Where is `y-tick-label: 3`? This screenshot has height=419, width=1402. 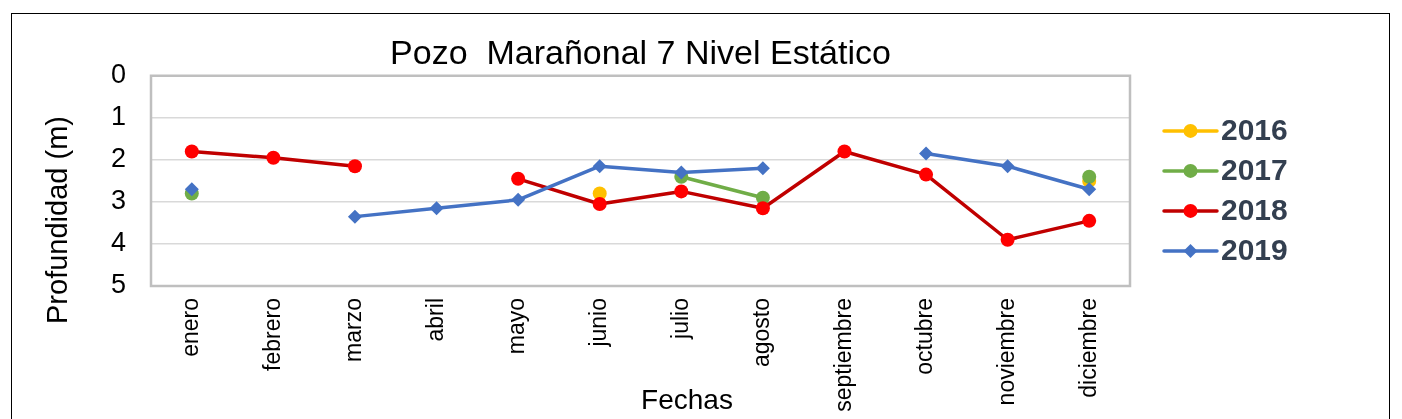
y-tick-label: 3 is located at coordinates (118, 200).